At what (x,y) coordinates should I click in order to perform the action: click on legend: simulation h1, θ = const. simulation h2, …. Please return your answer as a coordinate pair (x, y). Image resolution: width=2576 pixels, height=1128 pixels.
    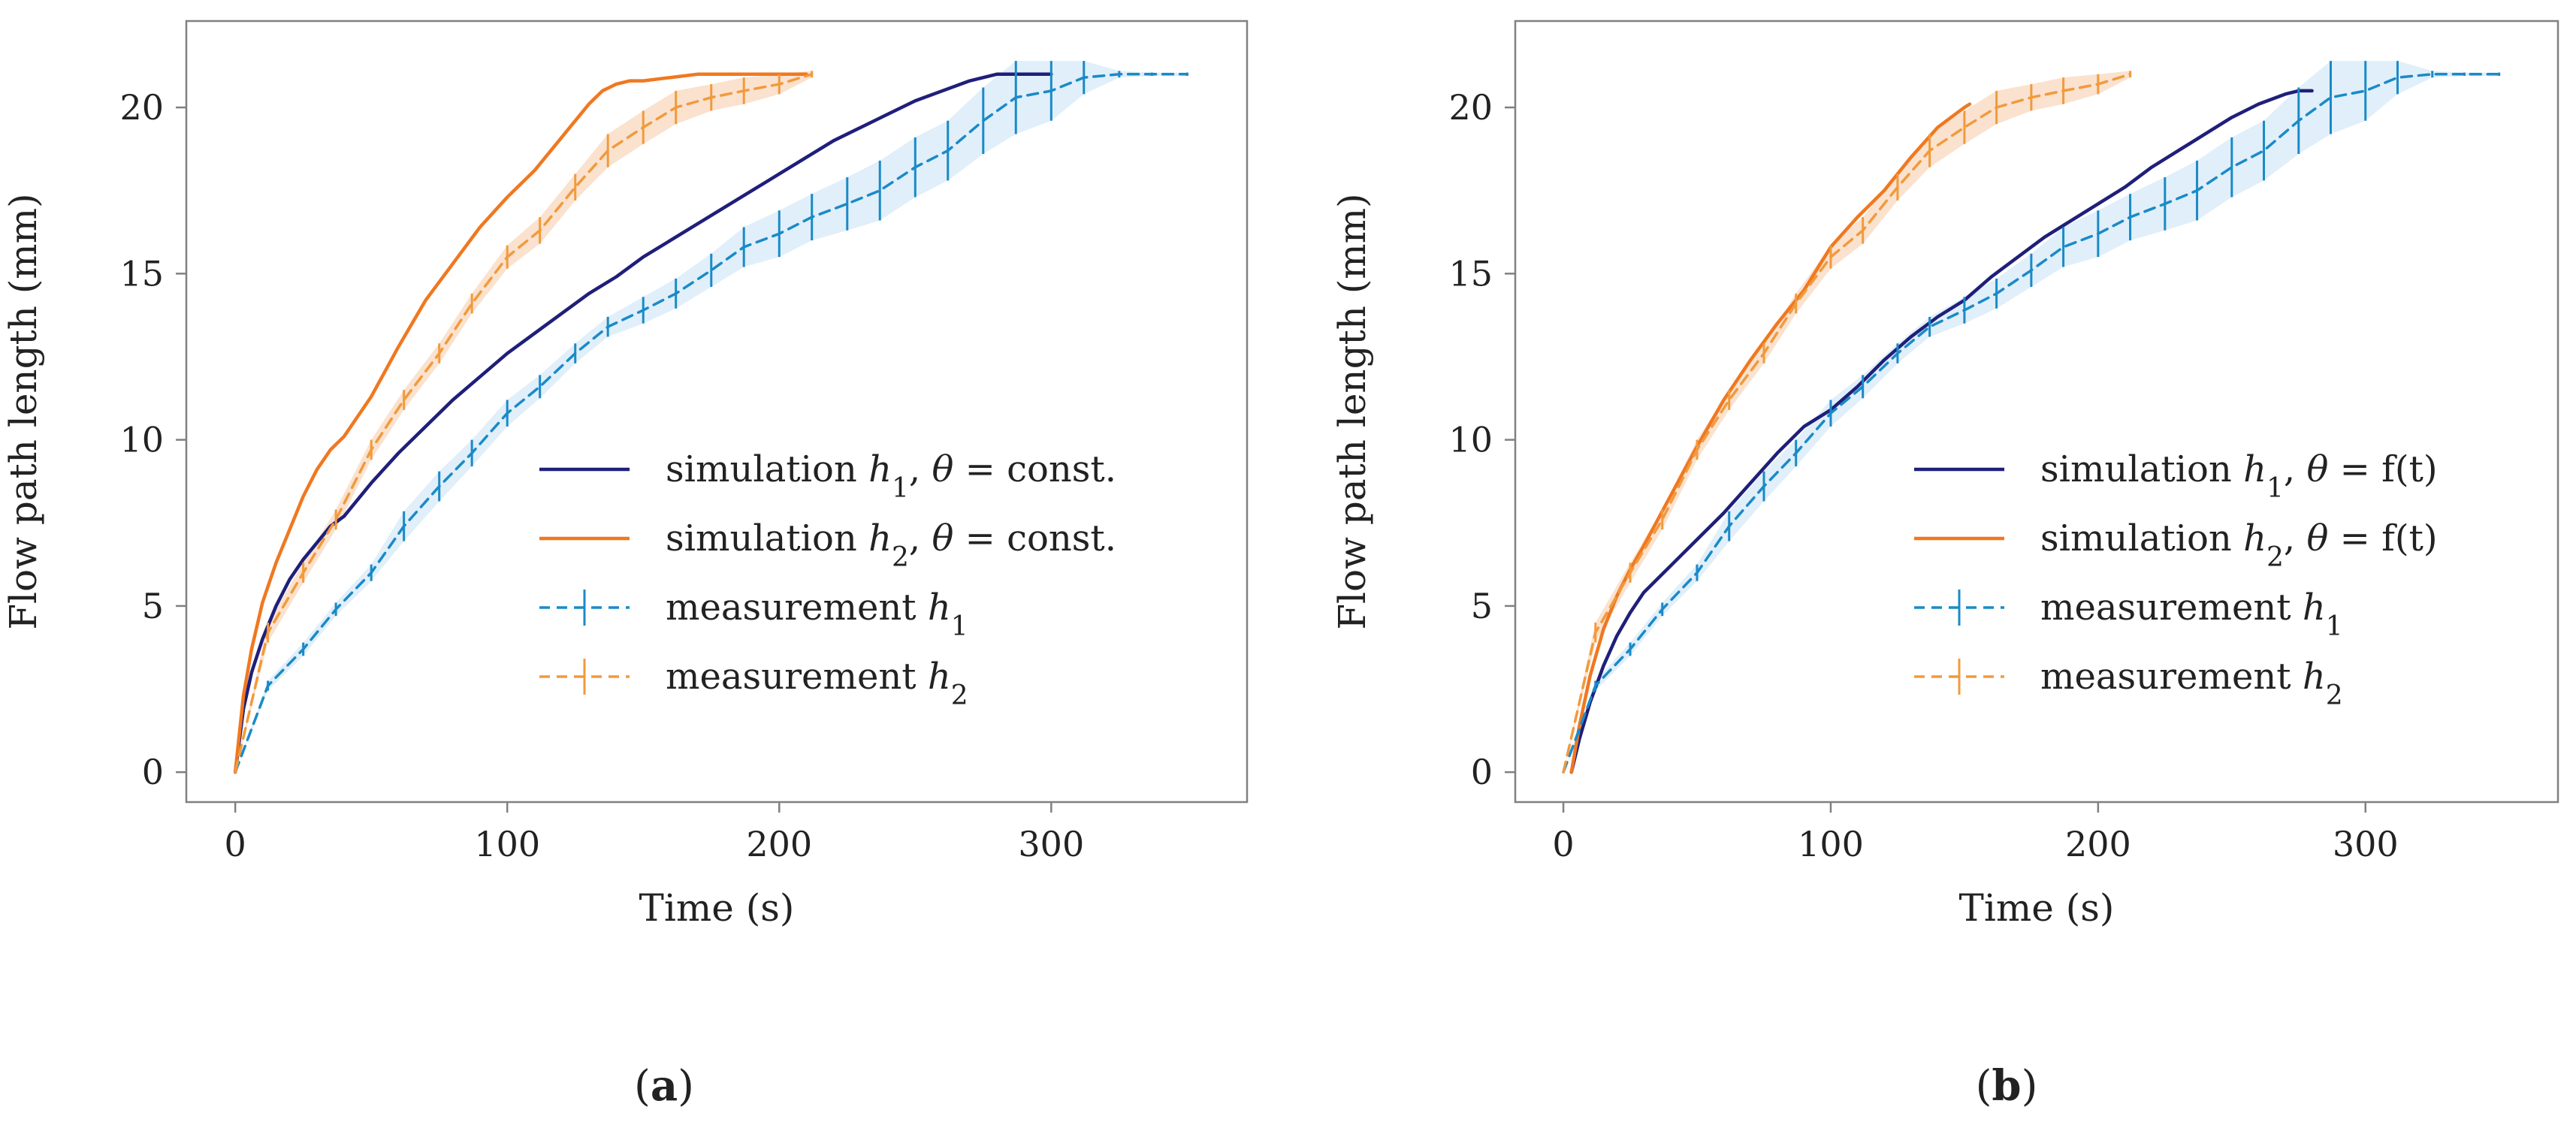
    Looking at the image, I should click on (827, 579).